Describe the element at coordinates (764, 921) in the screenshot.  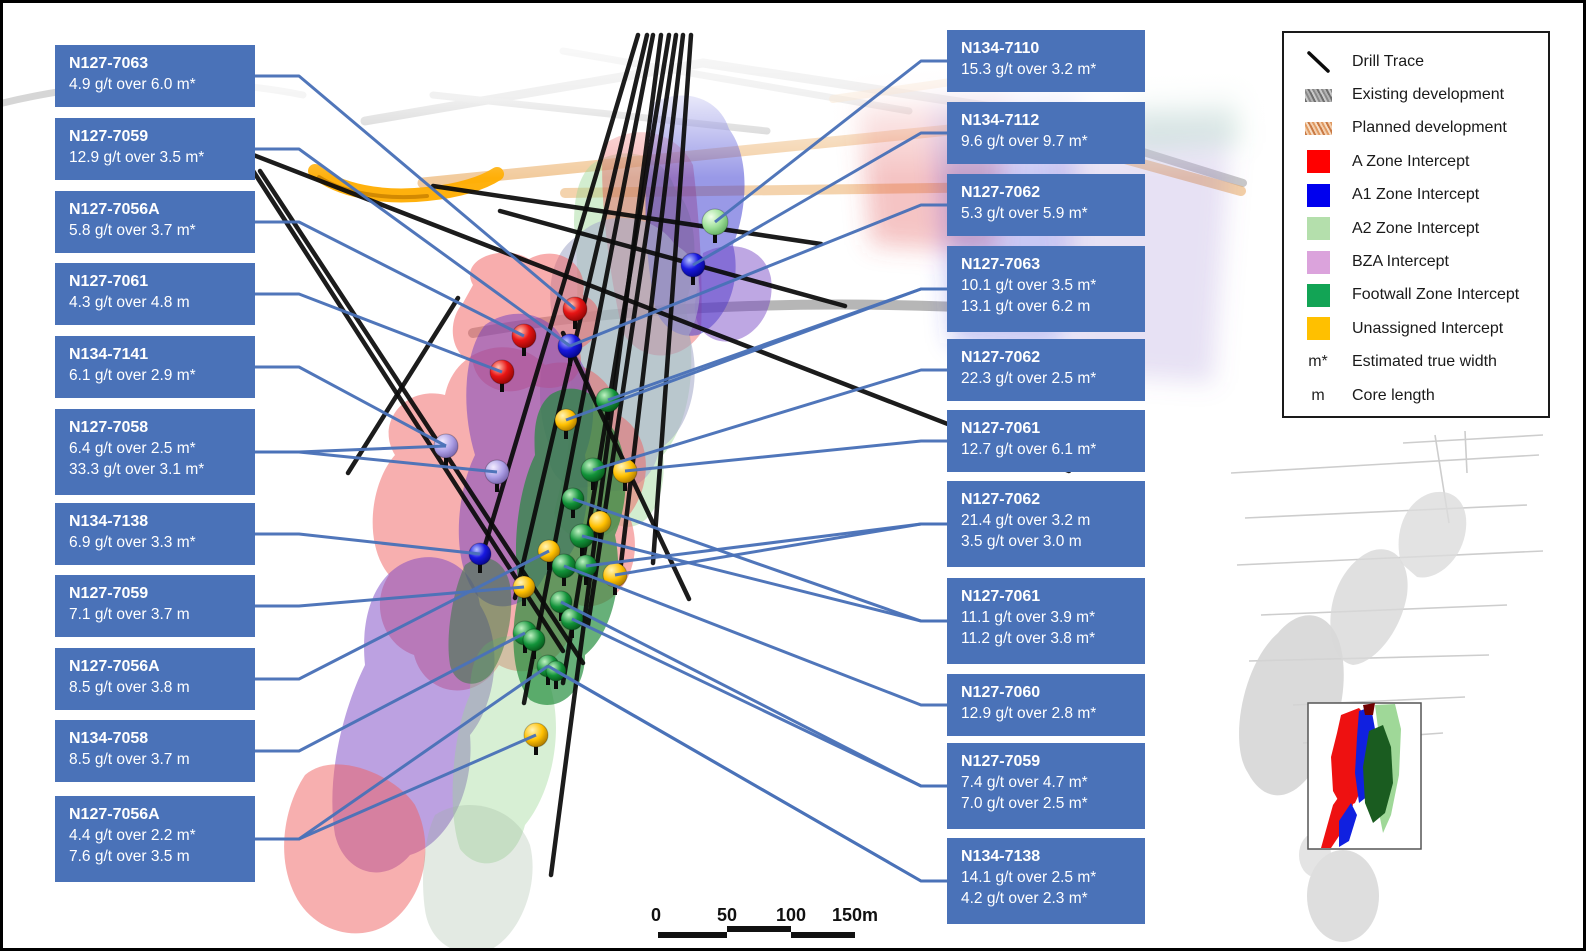
I see `scale-bar: 0 50 100 150m` at that location.